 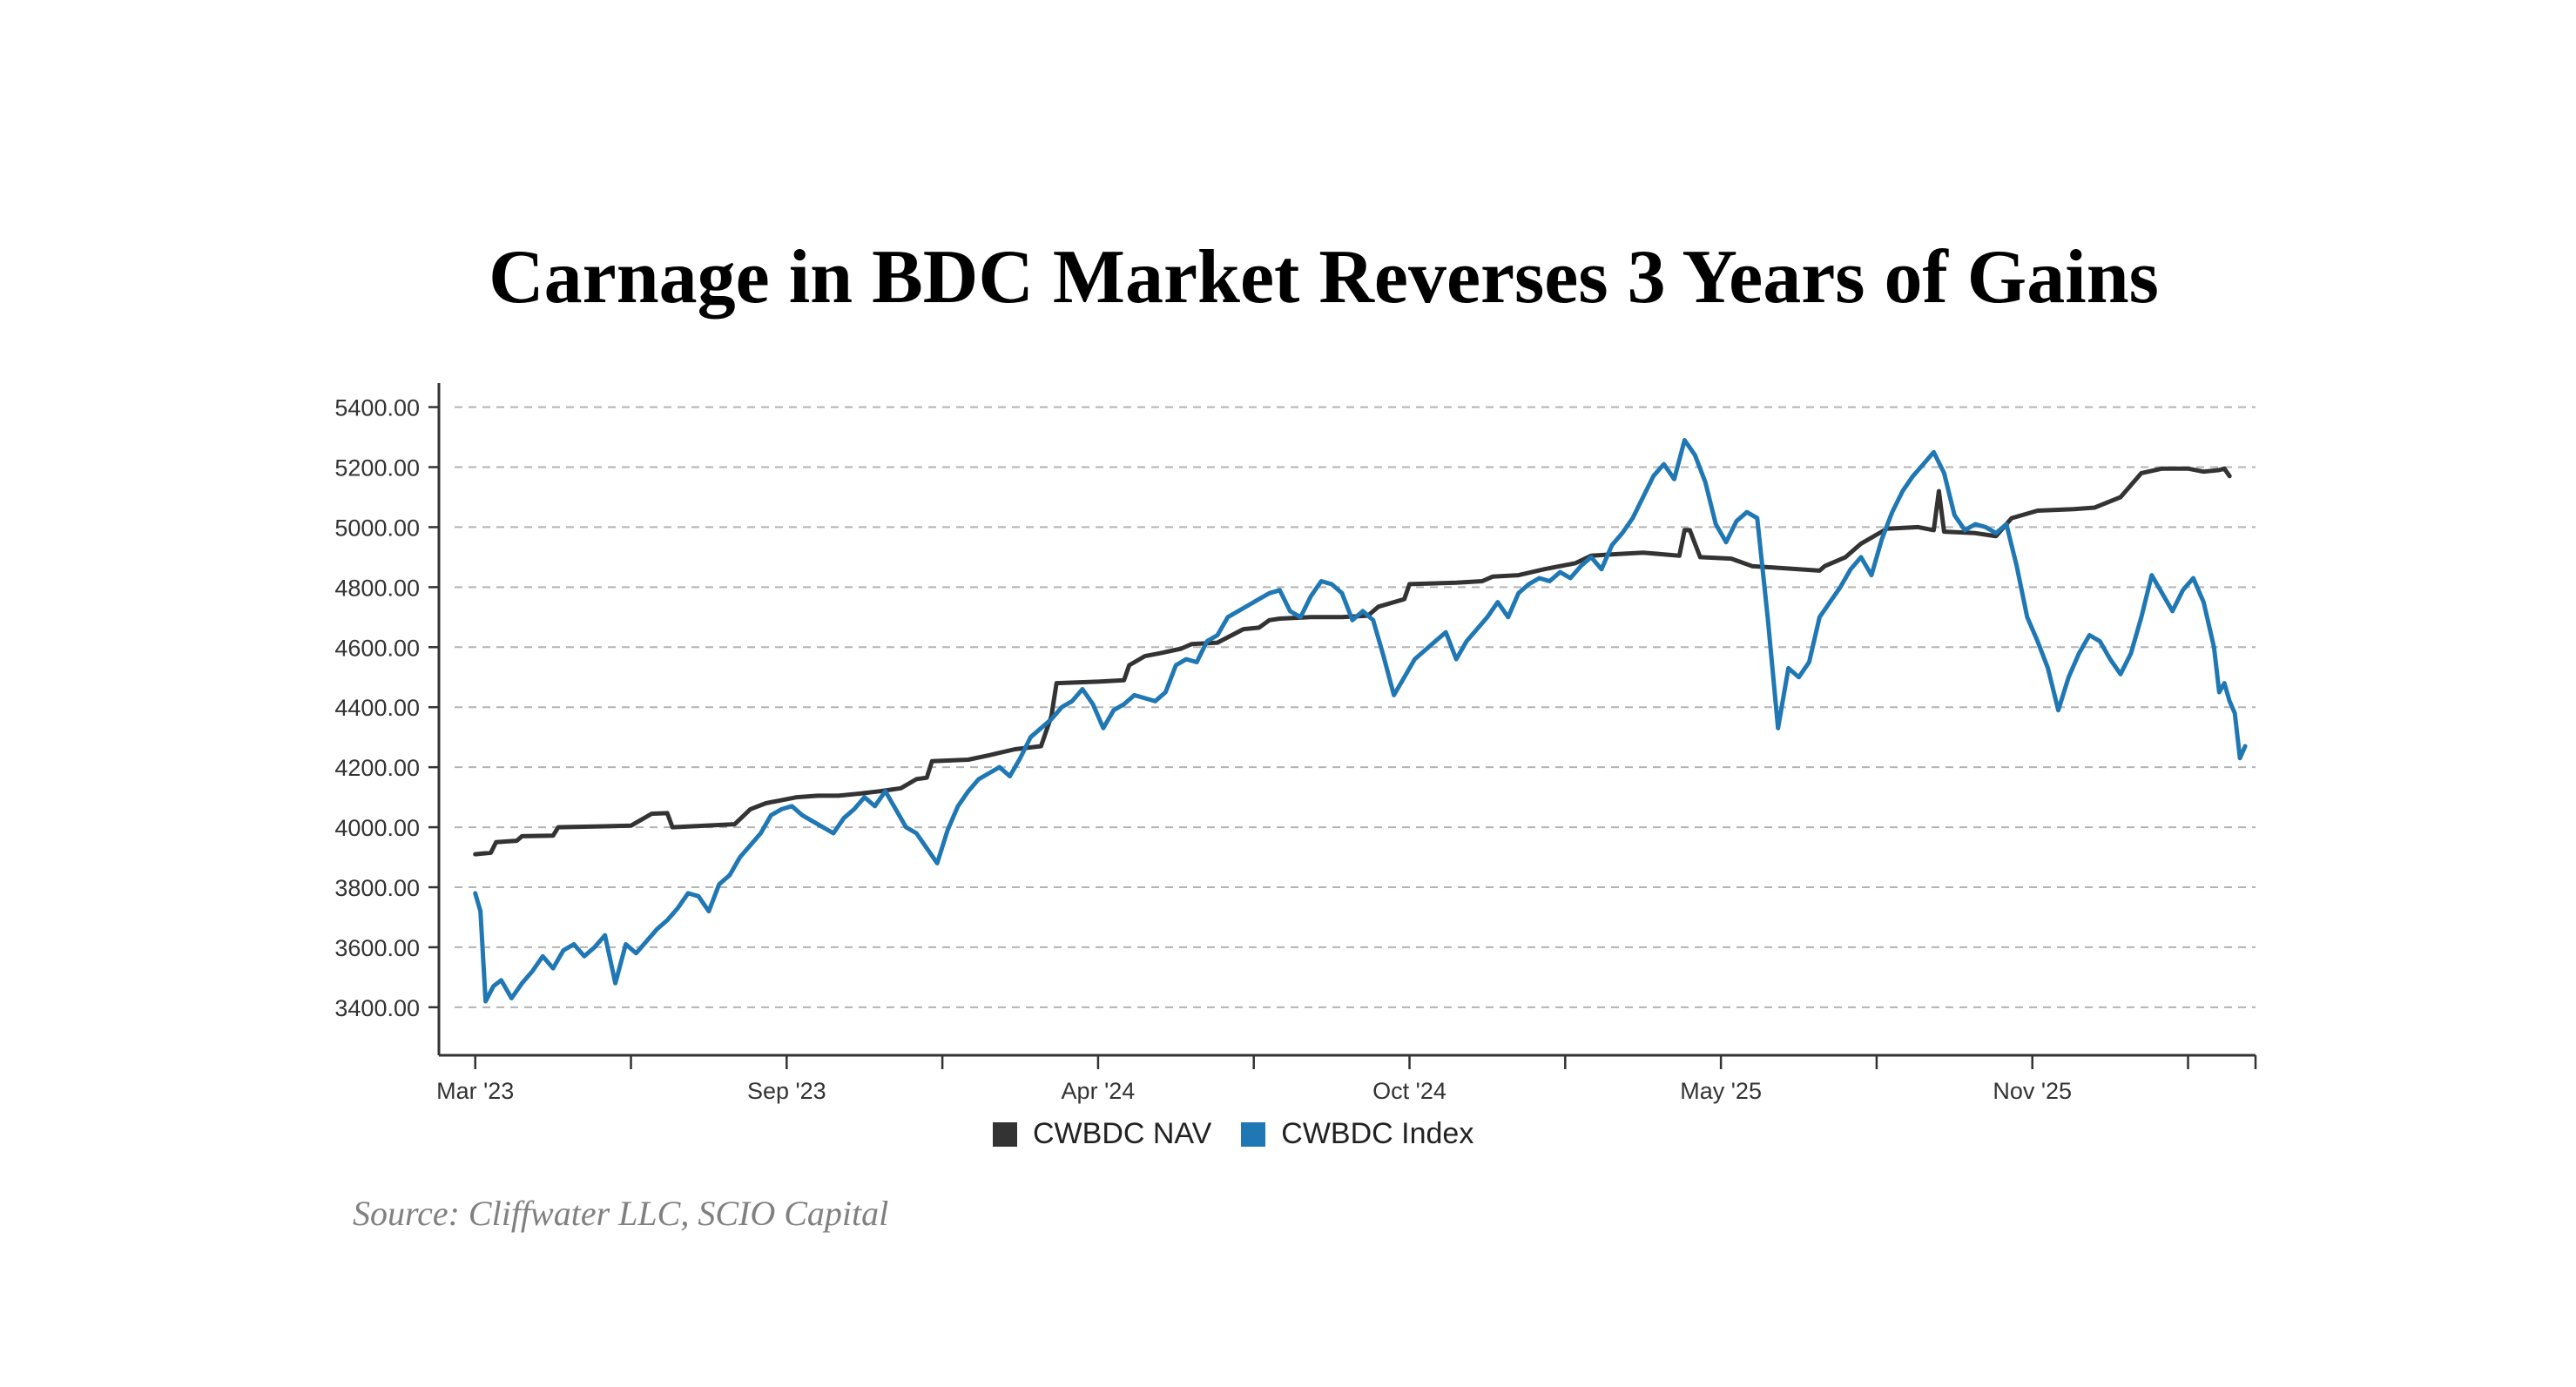 What do you see at coordinates (377, 768) in the screenshot?
I see `y-tick-label: 4200.00` at bounding box center [377, 768].